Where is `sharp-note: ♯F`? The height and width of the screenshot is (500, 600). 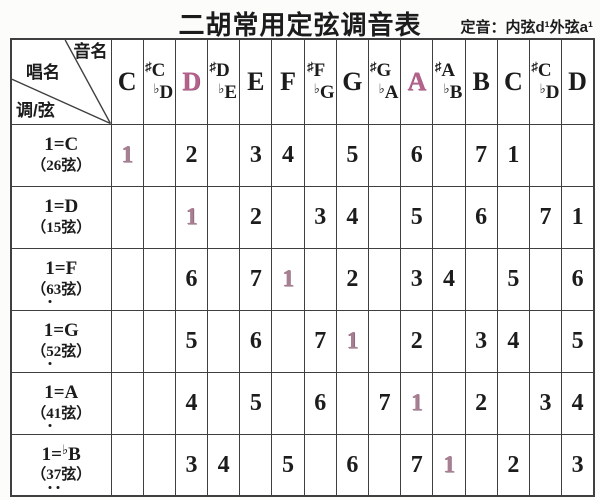
sharp-note: ♯F is located at coordinates (316, 69).